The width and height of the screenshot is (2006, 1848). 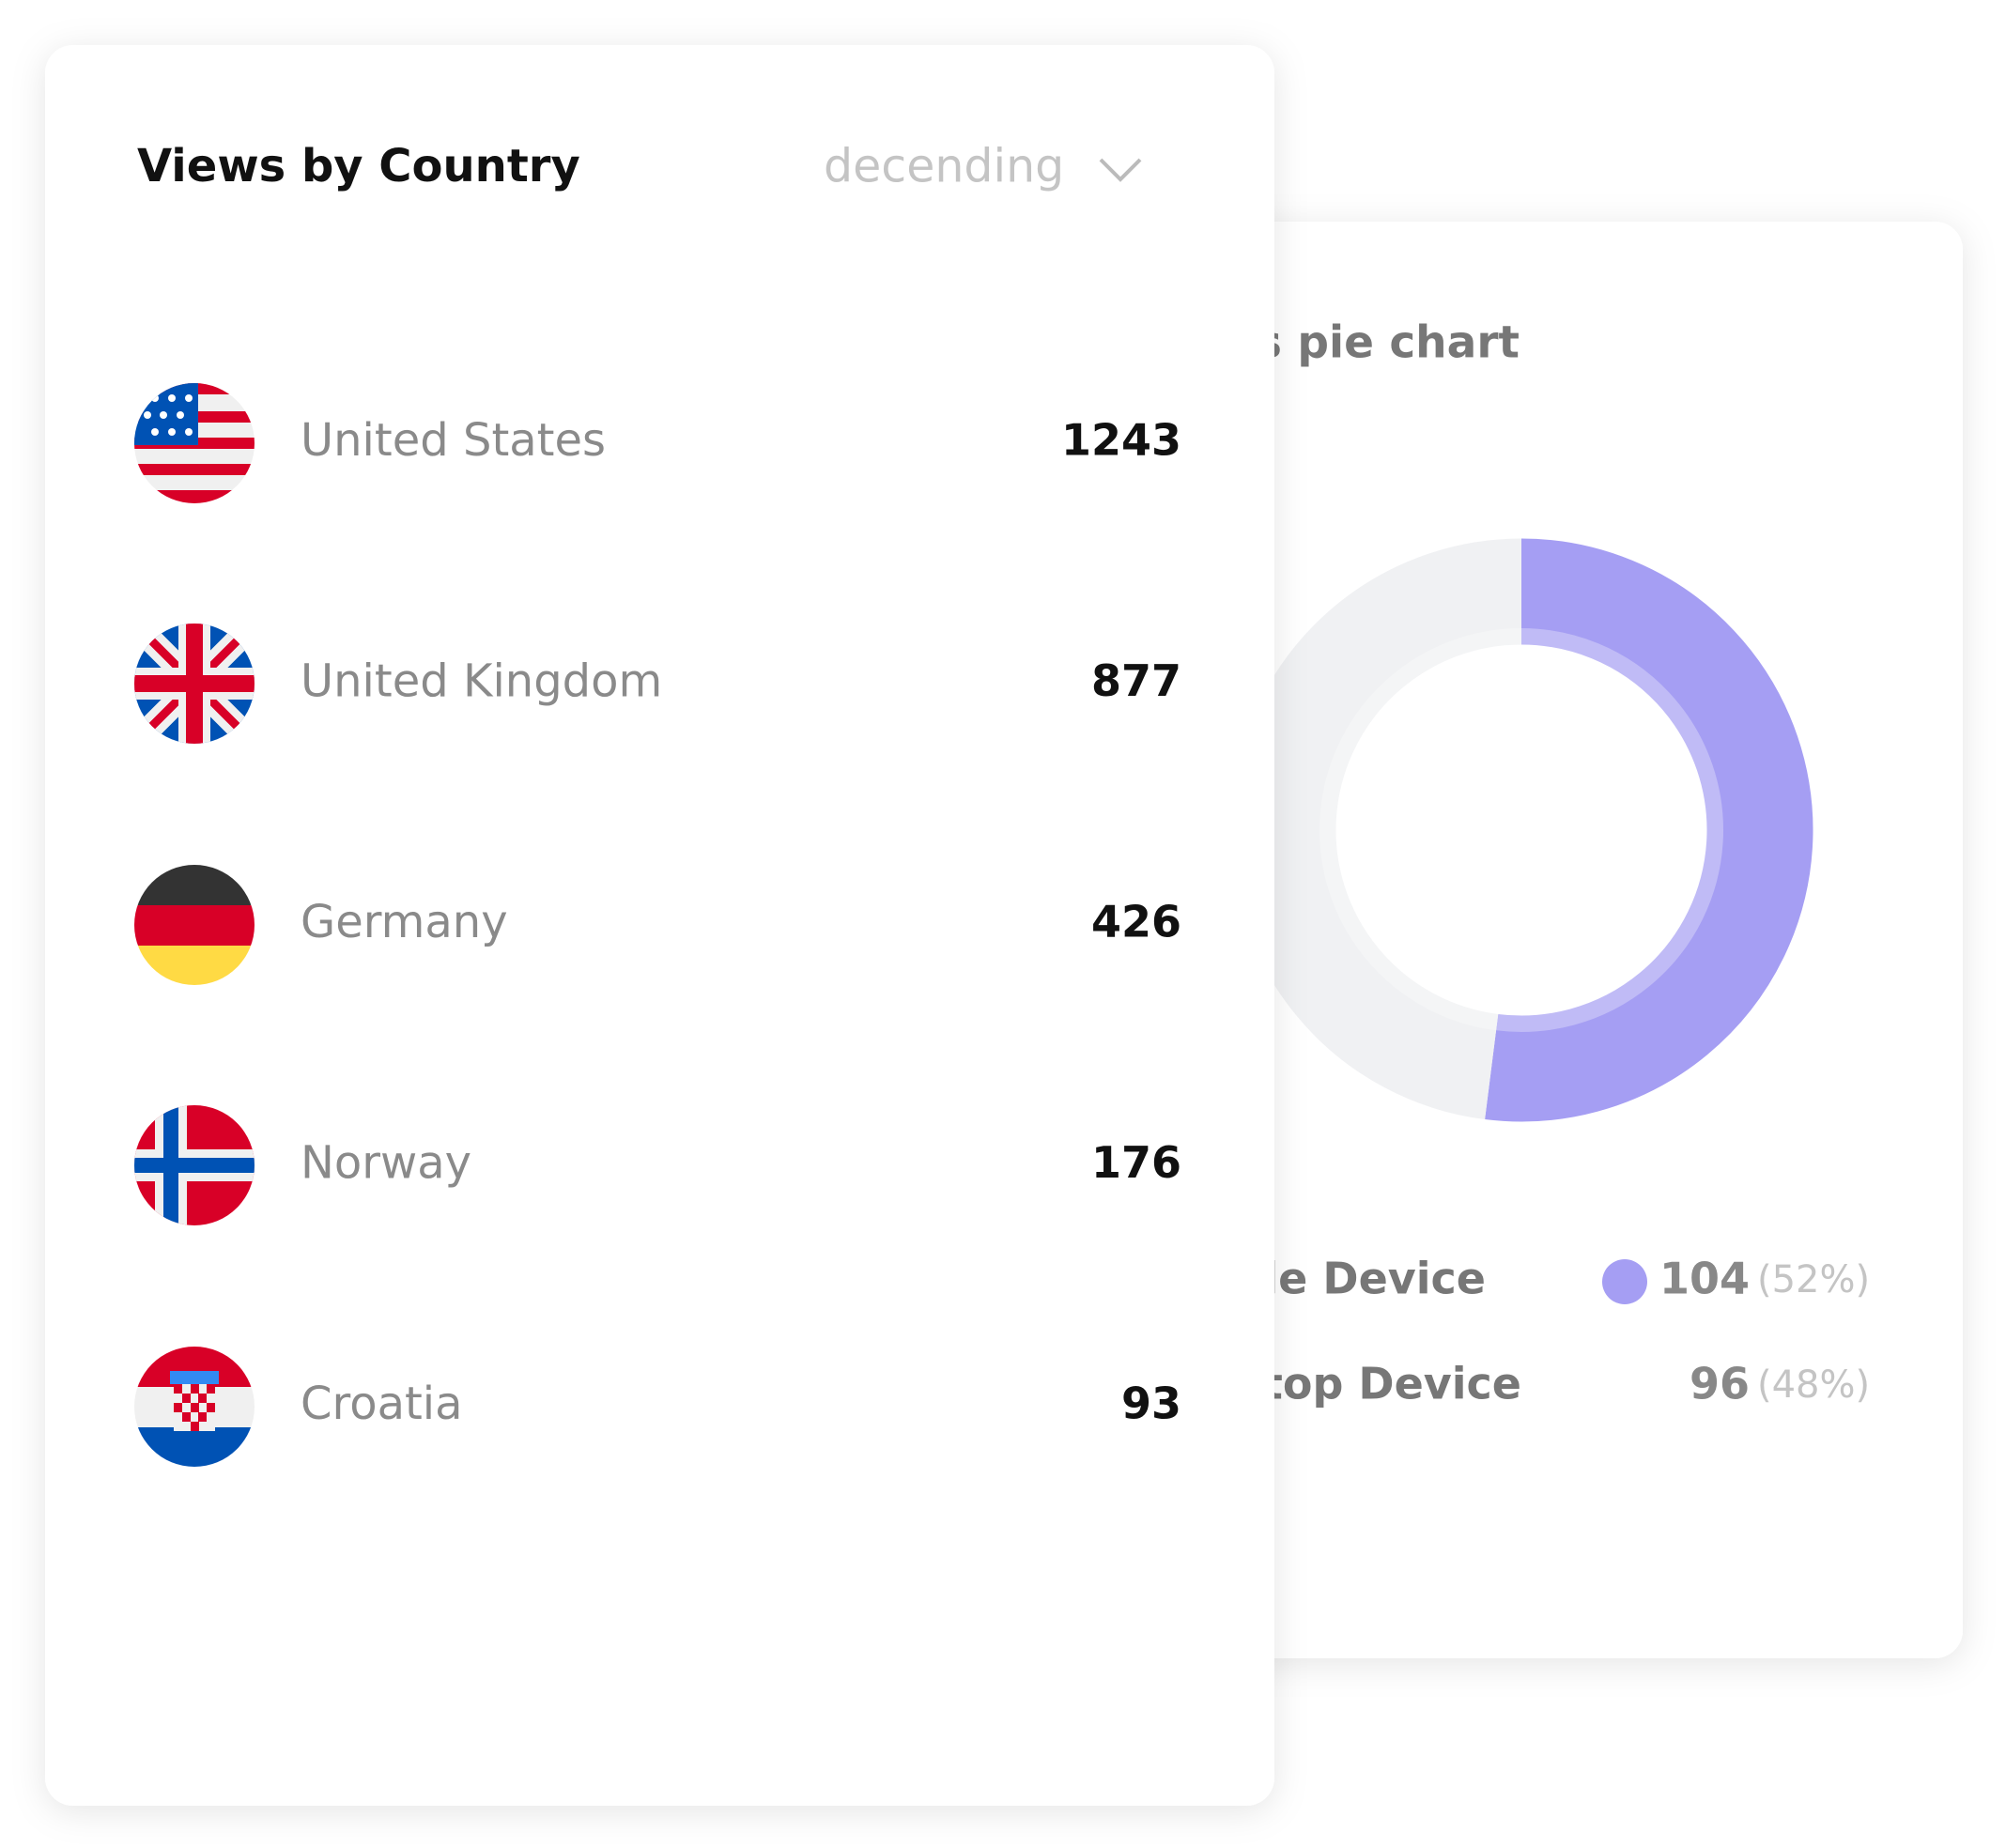 What do you see at coordinates (944, 166) in the screenshot?
I see `sort-dropdown: decending` at bounding box center [944, 166].